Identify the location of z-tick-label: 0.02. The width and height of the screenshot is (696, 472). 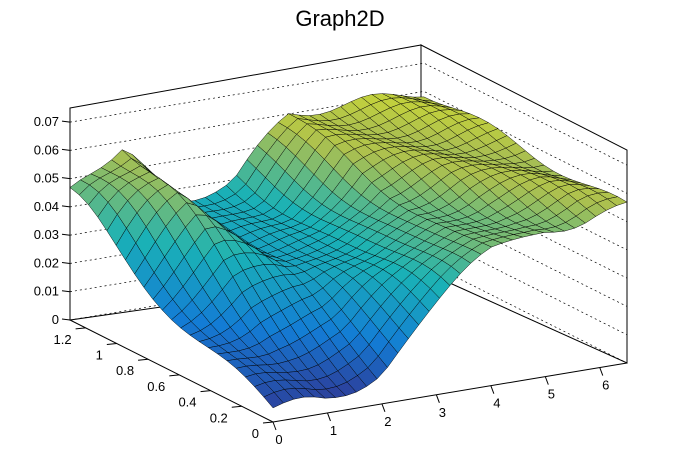
(46, 262).